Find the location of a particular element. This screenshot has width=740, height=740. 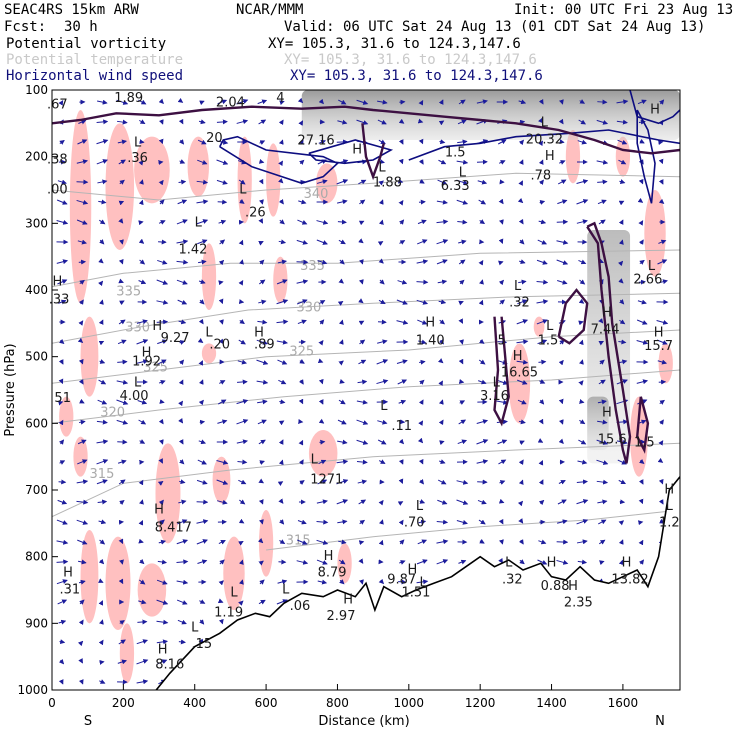

low-marker-38: L is located at coordinates (286, 589).